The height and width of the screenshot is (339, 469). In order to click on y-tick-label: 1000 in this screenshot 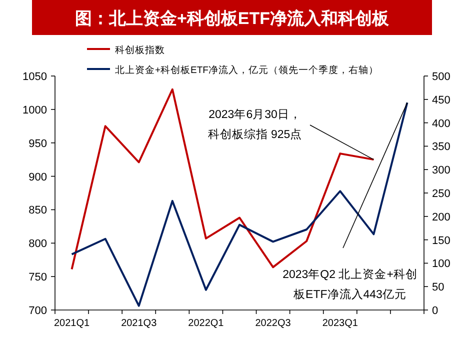, I will do `click(34, 110)`.